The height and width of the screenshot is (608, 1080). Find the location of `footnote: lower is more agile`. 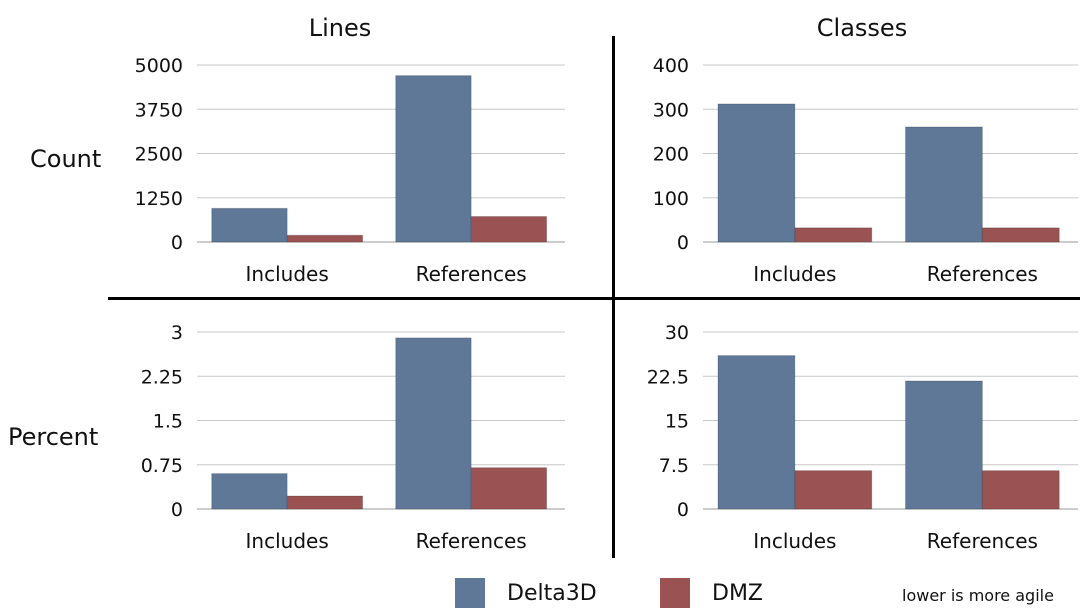

footnote: lower is more agile is located at coordinates (978, 595).